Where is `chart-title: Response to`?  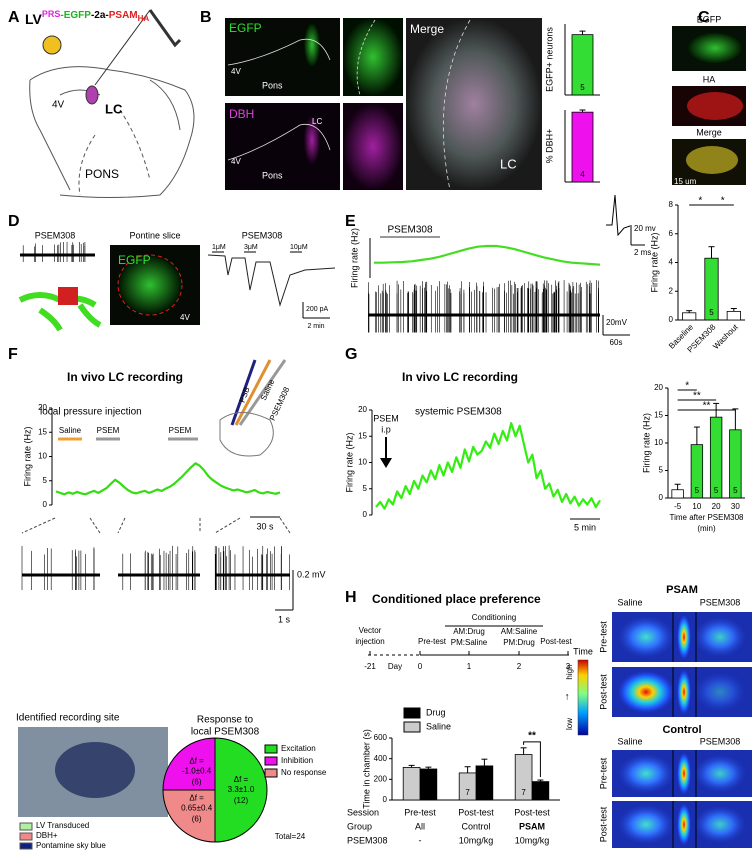
chart-title: Response to is located at coordinates (225, 720).